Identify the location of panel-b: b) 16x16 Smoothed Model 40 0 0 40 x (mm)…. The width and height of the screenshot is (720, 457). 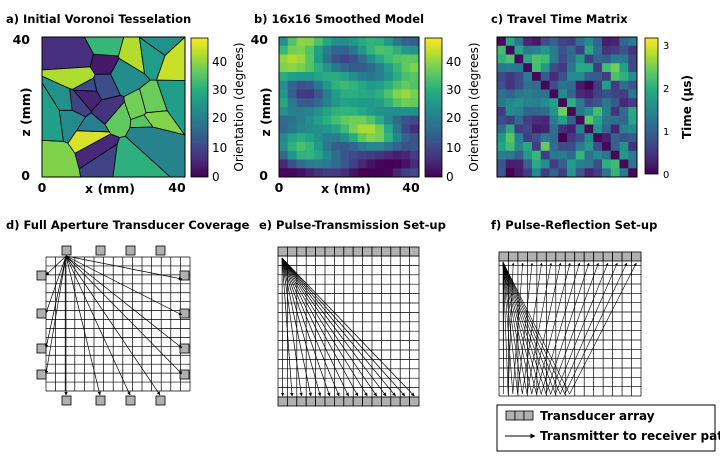
(366, 104).